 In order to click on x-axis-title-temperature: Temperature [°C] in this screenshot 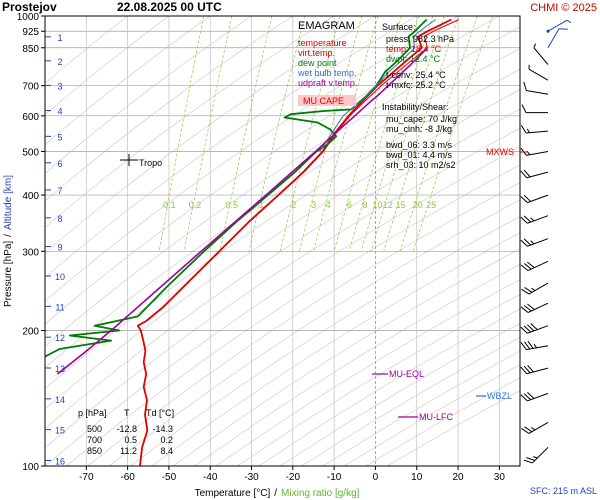, I will do `click(233, 493)`.